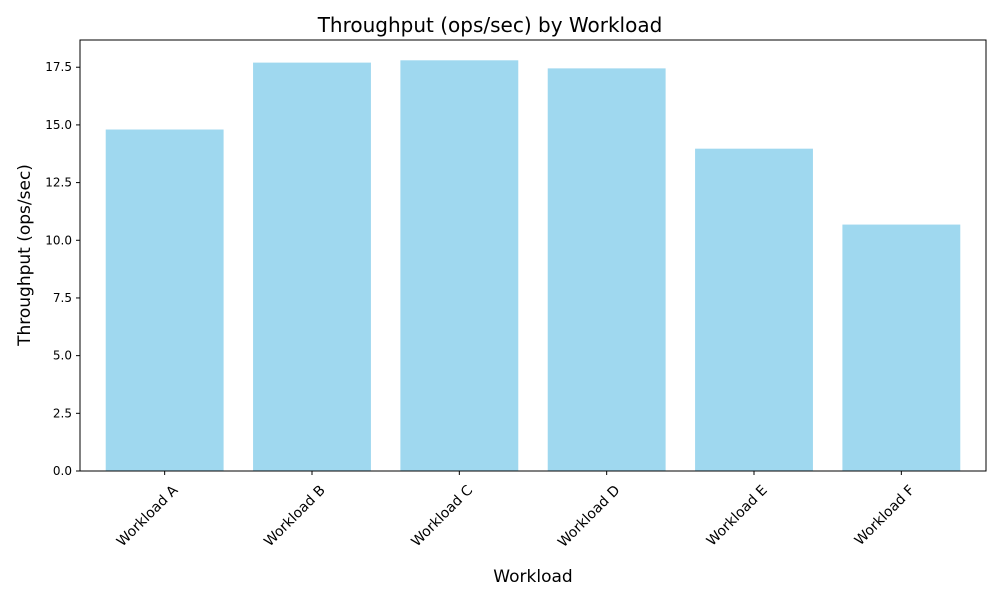 This screenshot has width=1000, height=604. What do you see at coordinates (58, 240) in the screenshot?
I see `y-tick-label: 10.0` at bounding box center [58, 240].